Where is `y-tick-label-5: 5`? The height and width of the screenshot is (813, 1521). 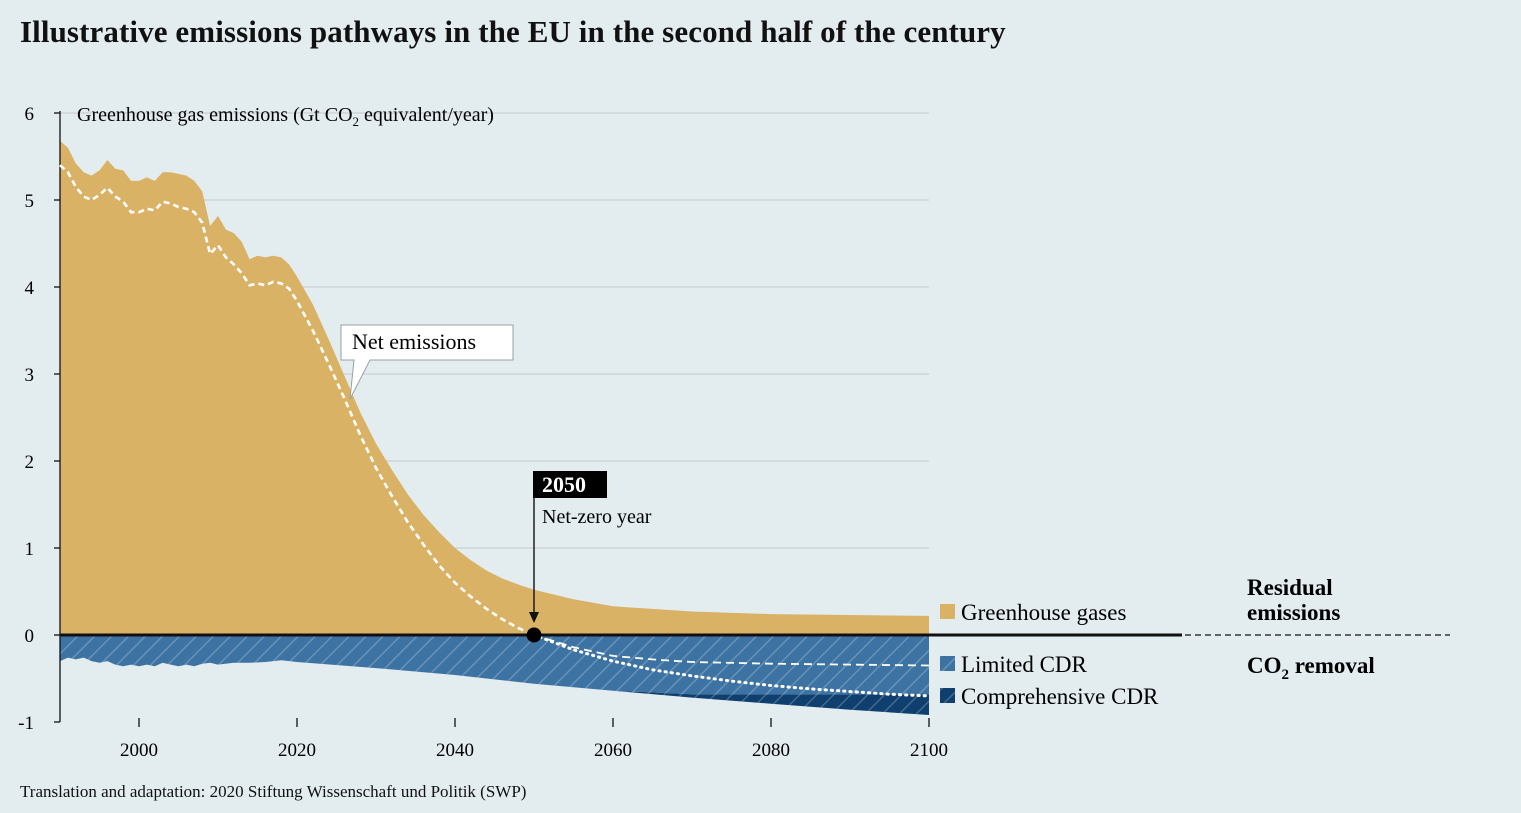
y-tick-label-5: 5 is located at coordinates (30, 201).